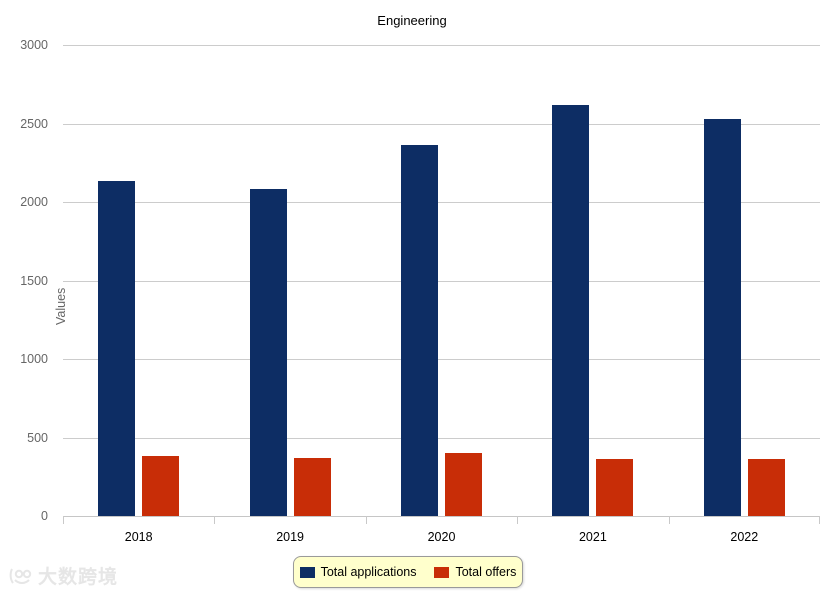 The height and width of the screenshot is (595, 824). What do you see at coordinates (37, 437) in the screenshot?
I see `y-tick-label: 500` at bounding box center [37, 437].